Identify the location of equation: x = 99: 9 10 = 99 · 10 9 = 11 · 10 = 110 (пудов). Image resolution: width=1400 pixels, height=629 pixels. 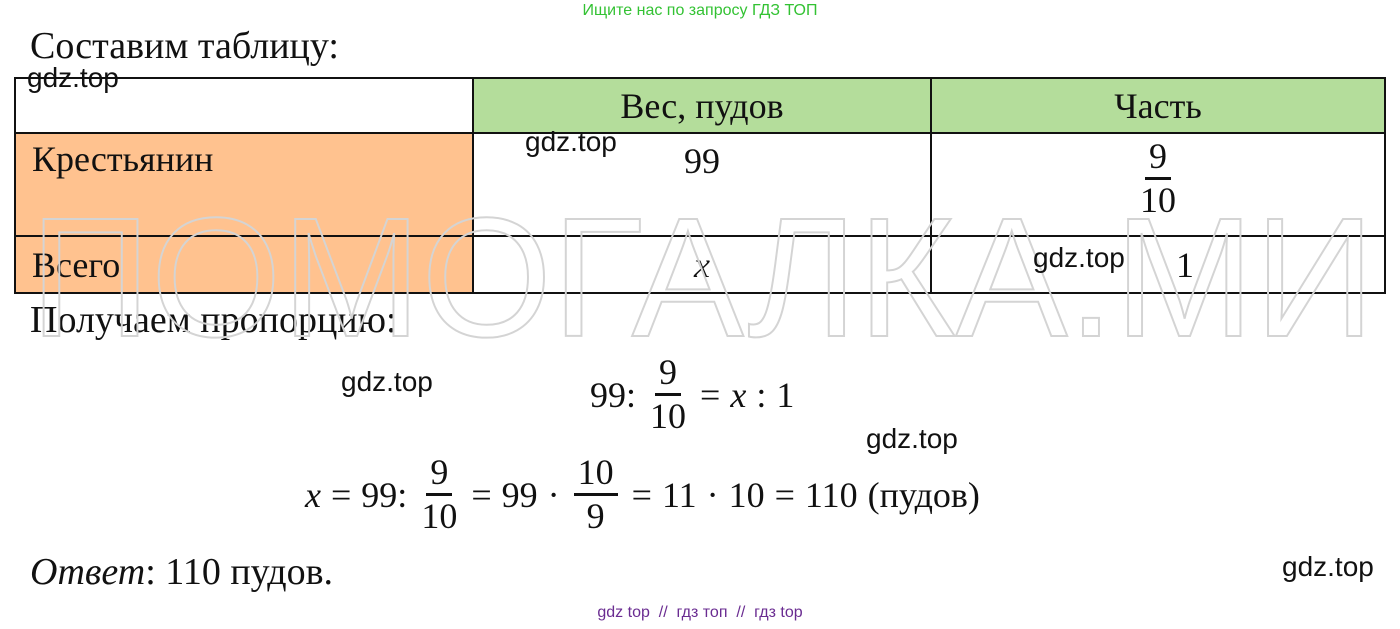
(642, 495).